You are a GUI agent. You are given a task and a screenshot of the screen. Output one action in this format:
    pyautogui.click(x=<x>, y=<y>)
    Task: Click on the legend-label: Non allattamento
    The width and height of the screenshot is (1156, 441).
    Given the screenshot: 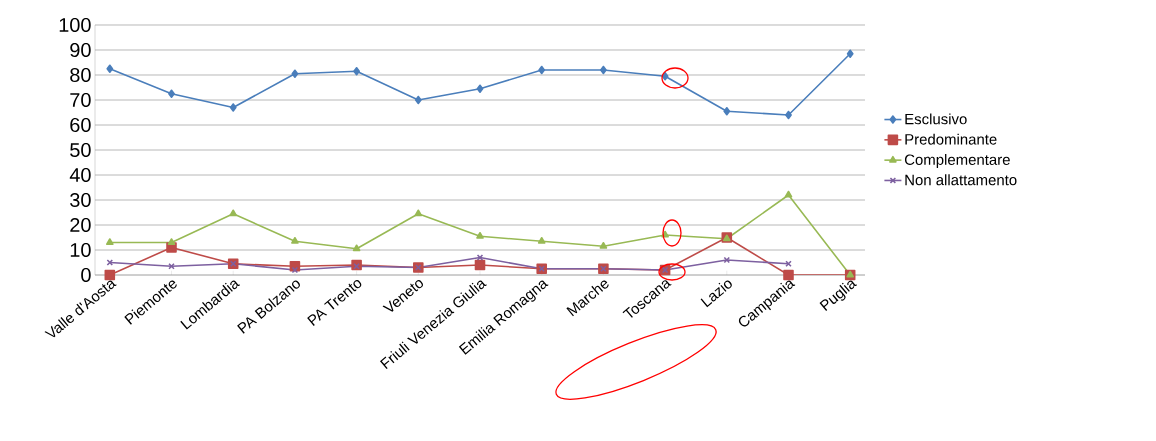 What is the action you would take?
    pyautogui.click(x=961, y=180)
    